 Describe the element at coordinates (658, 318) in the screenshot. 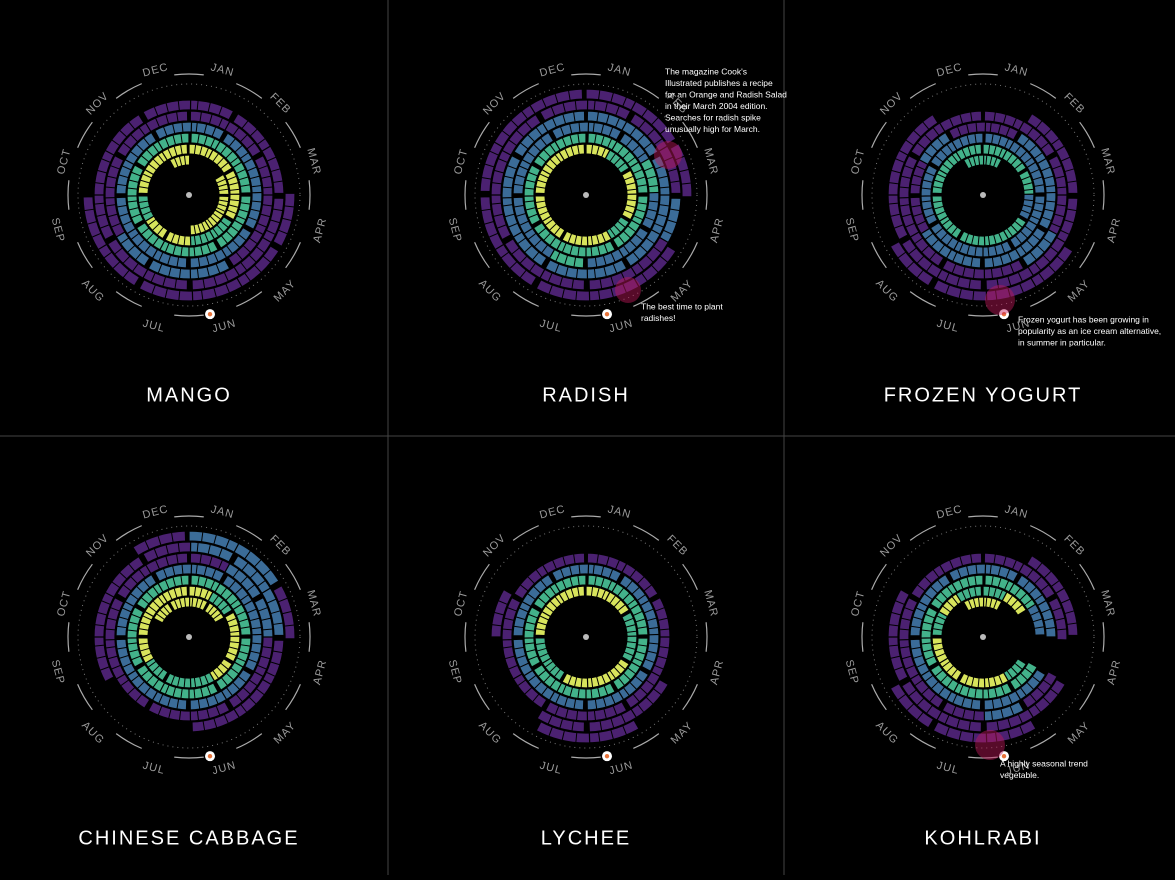

I see `annotation-text: radishes!` at that location.